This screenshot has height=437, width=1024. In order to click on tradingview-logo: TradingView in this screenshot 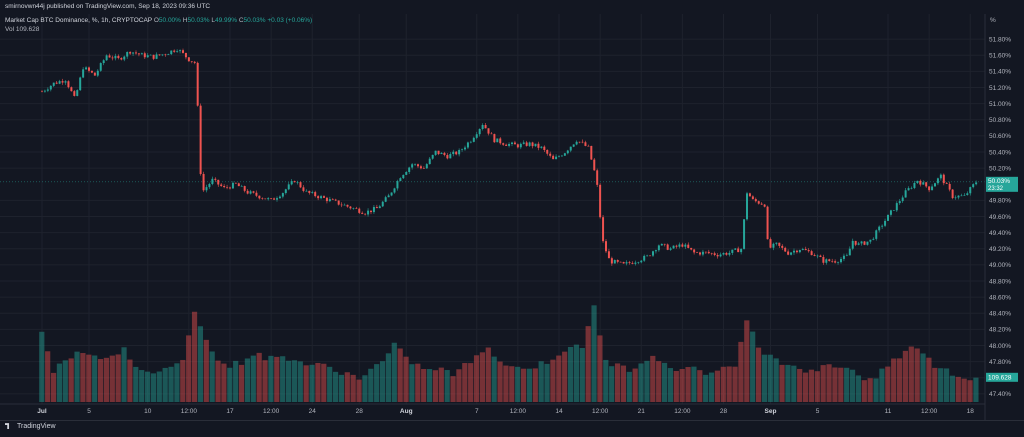, I will do `click(30, 426)`.